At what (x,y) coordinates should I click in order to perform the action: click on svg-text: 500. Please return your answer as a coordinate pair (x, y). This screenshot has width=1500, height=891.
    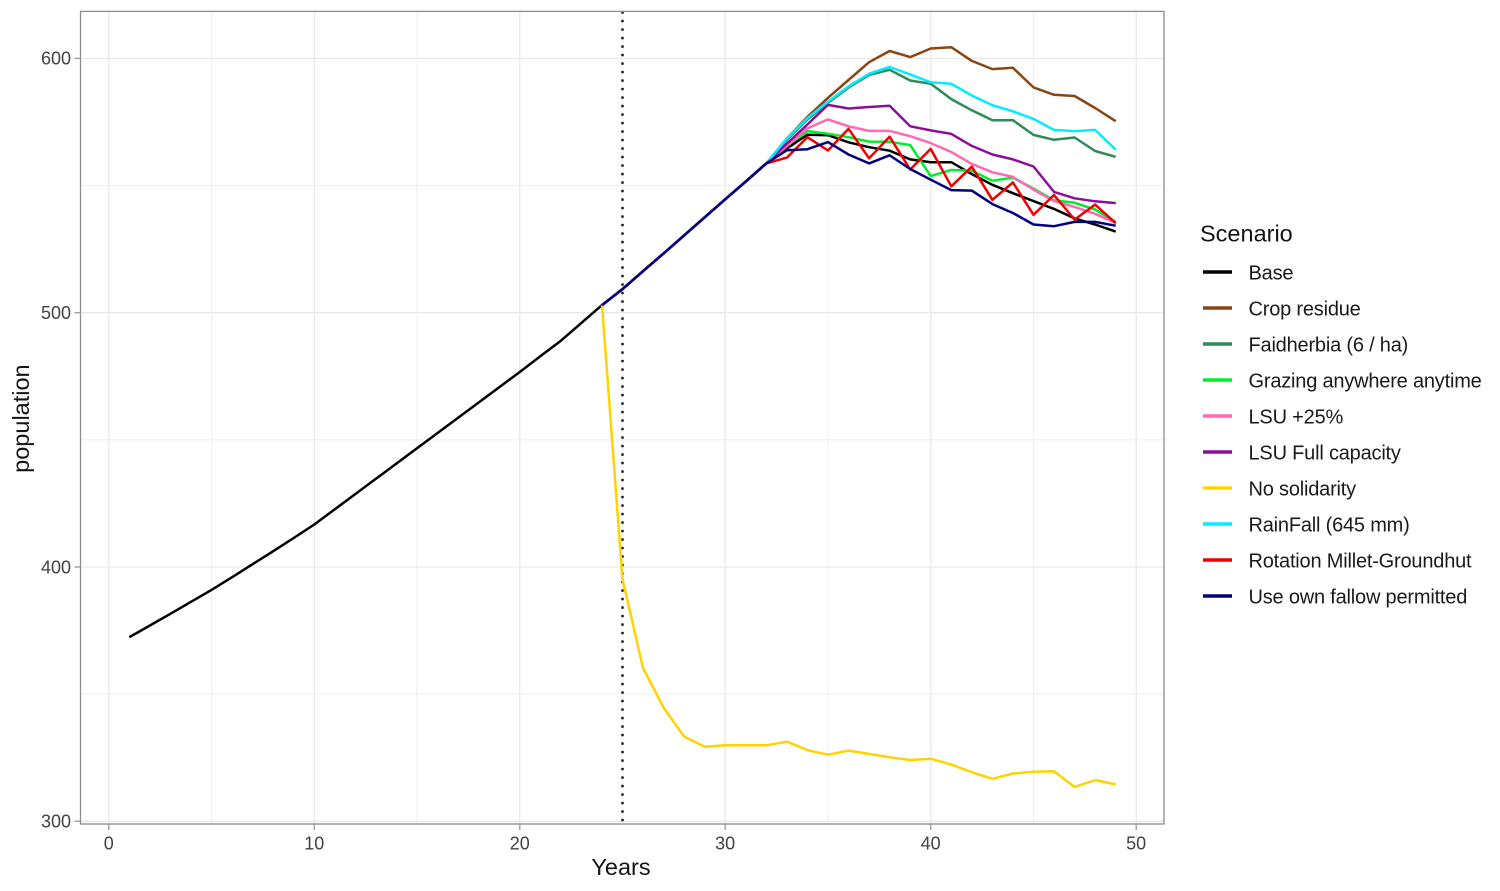
    Looking at the image, I should click on (56, 313).